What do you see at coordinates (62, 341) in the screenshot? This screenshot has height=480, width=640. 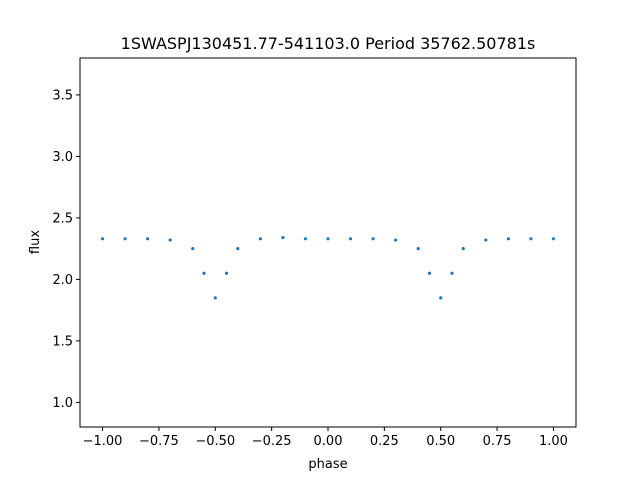 I see `y-tick-label: 1.5` at bounding box center [62, 341].